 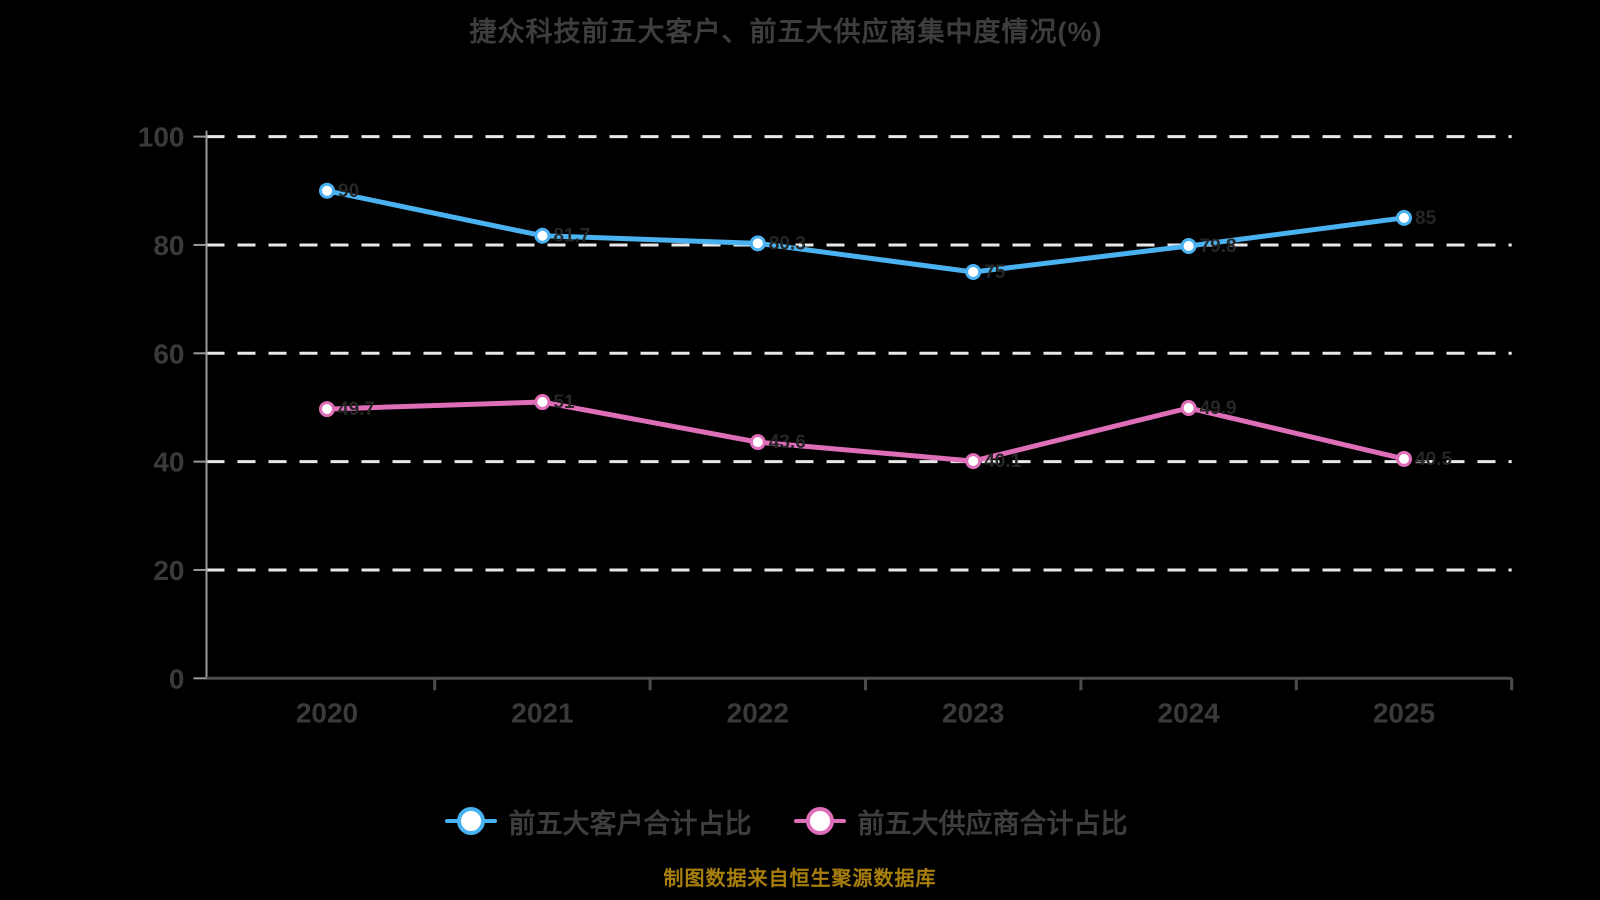 I want to click on chart-title: 捷众科技前五大客户、前五大供应商集中度情况(%), so click(x=786, y=32).